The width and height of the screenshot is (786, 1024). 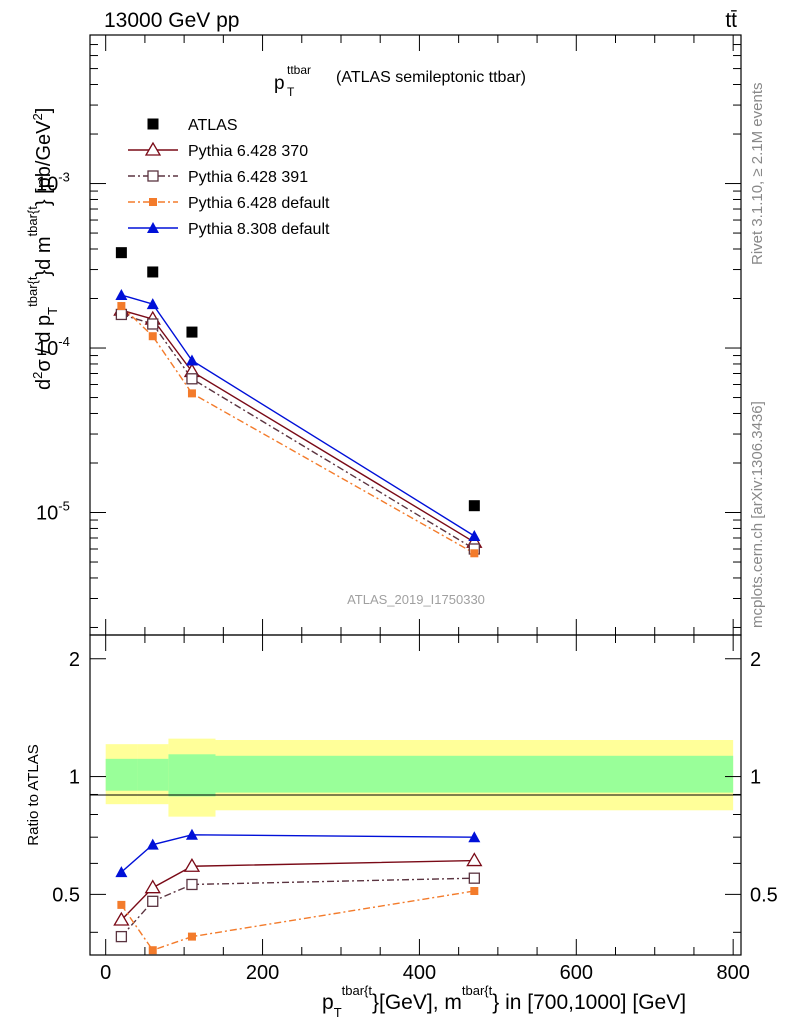 What do you see at coordinates (248, 151) in the screenshot?
I see `legend-label: Pythia 6.428 370` at bounding box center [248, 151].